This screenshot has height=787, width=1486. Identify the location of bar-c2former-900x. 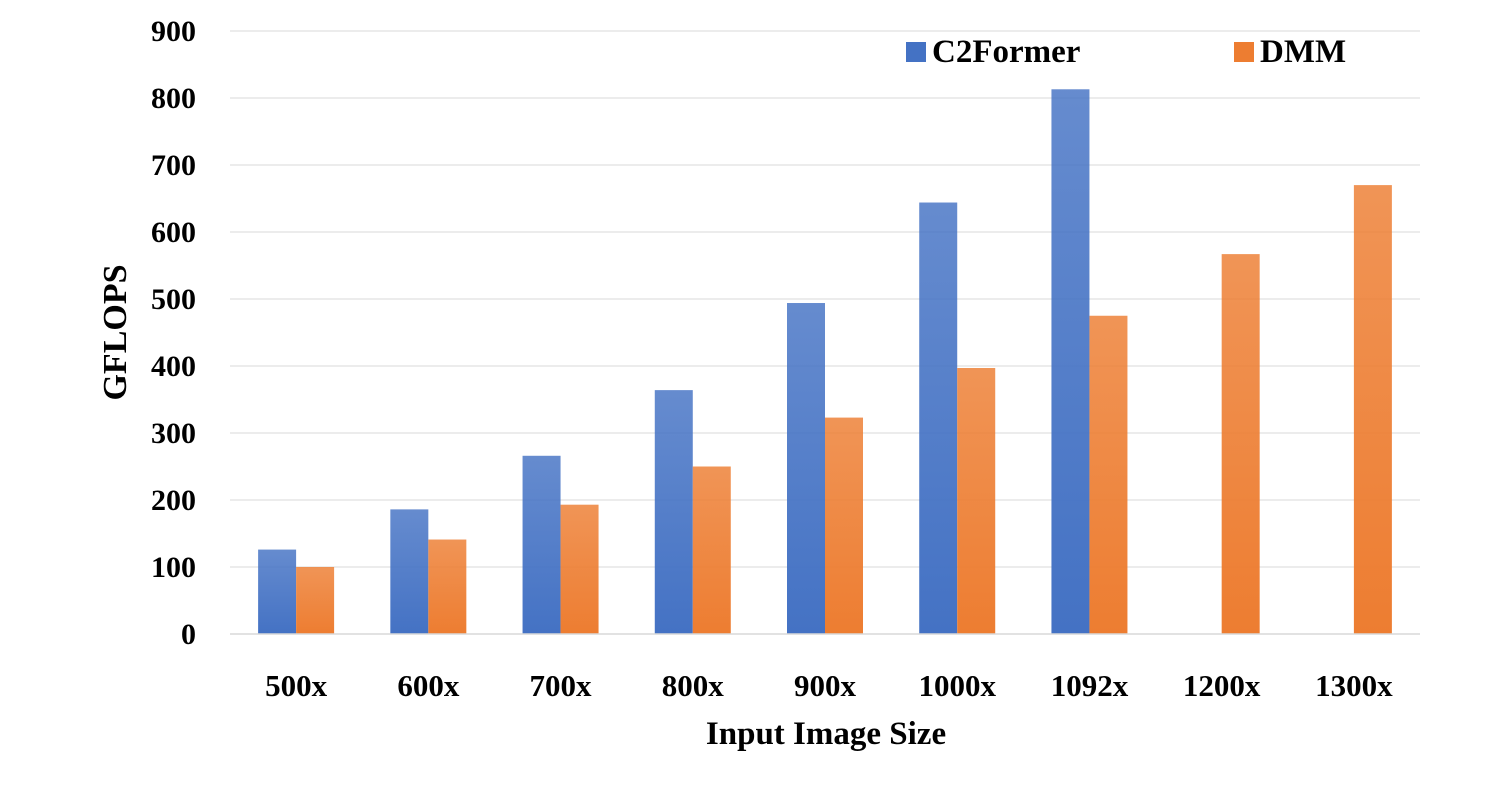
(806, 468).